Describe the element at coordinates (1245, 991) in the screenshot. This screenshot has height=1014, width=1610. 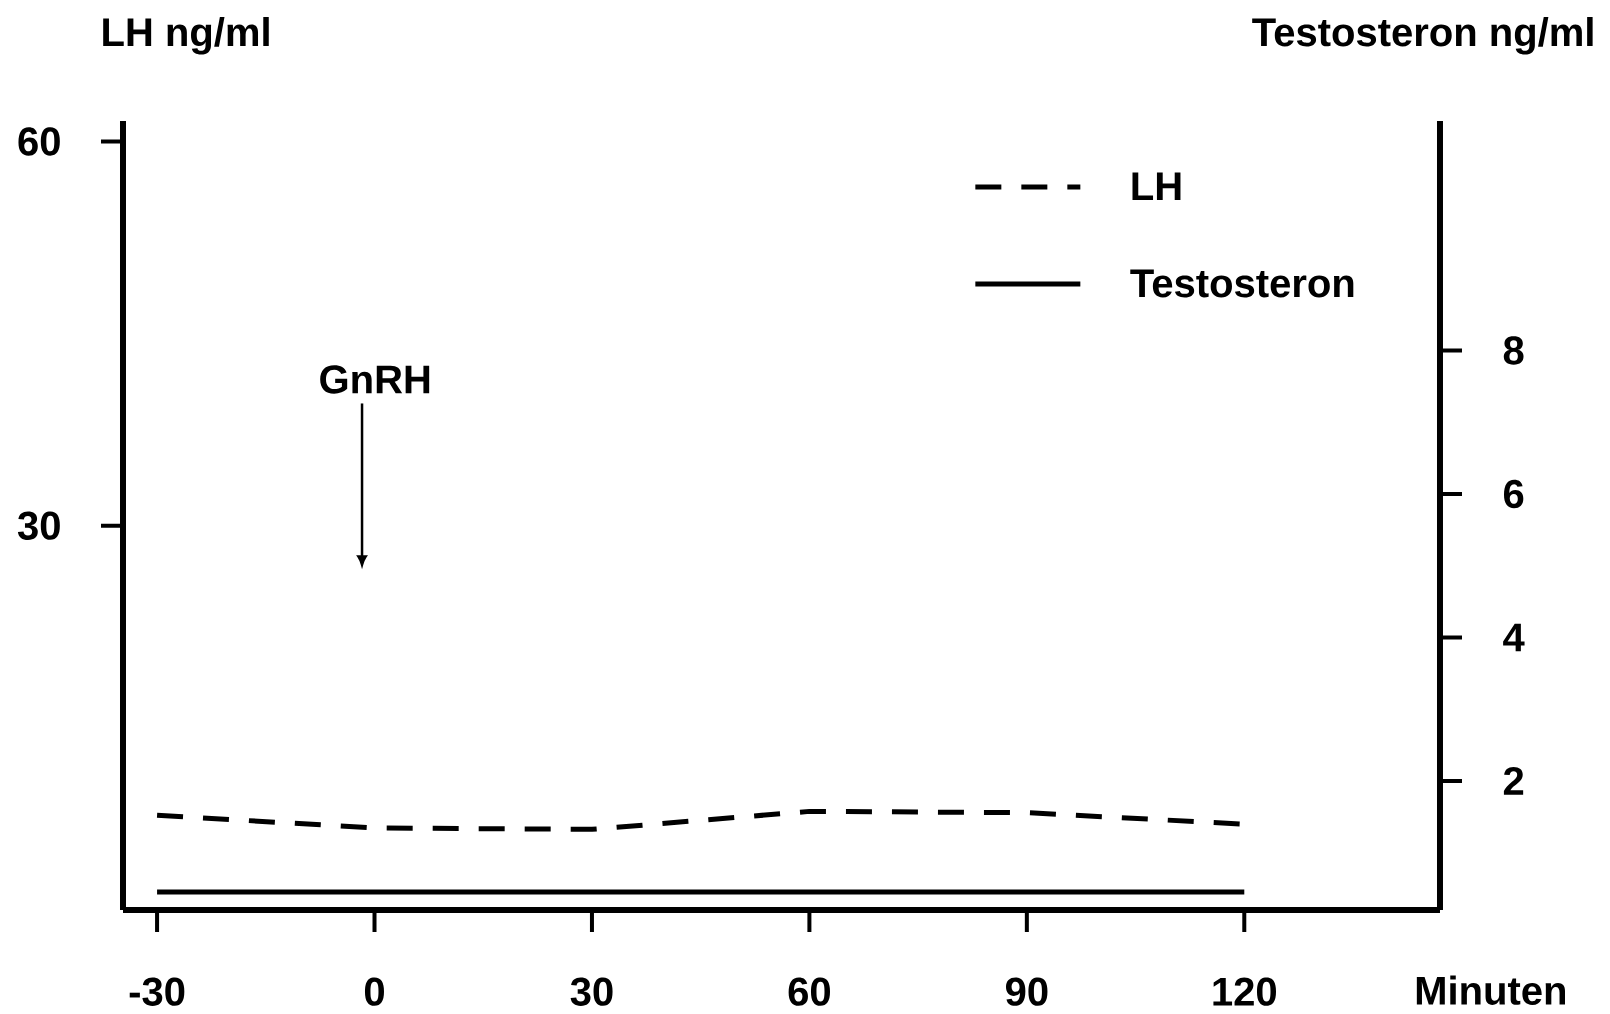
I see `x-tick-label: 120` at that location.